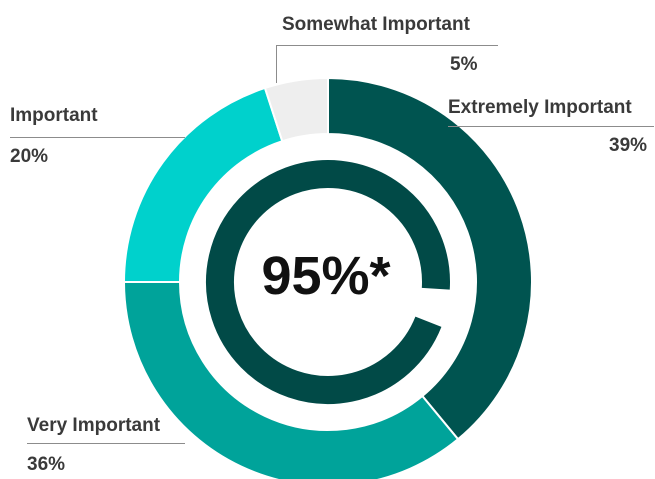 This screenshot has height=479, width=655. Describe the element at coordinates (29, 156) in the screenshot. I see `value-important: 20%` at that location.